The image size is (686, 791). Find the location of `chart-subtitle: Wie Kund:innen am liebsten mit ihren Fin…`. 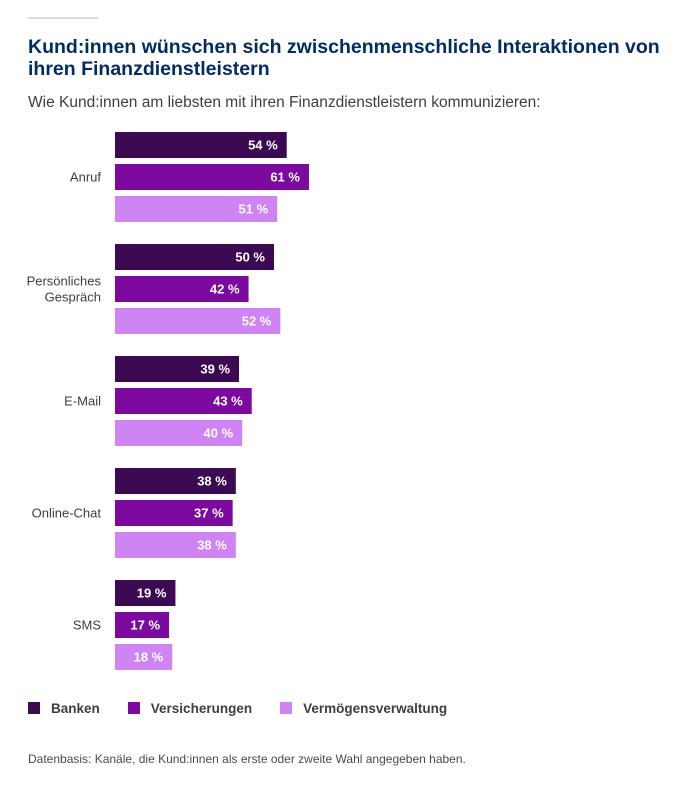

chart-subtitle: Wie Kund:innen am liebsten mit ihren Fin… is located at coordinates (284, 102).